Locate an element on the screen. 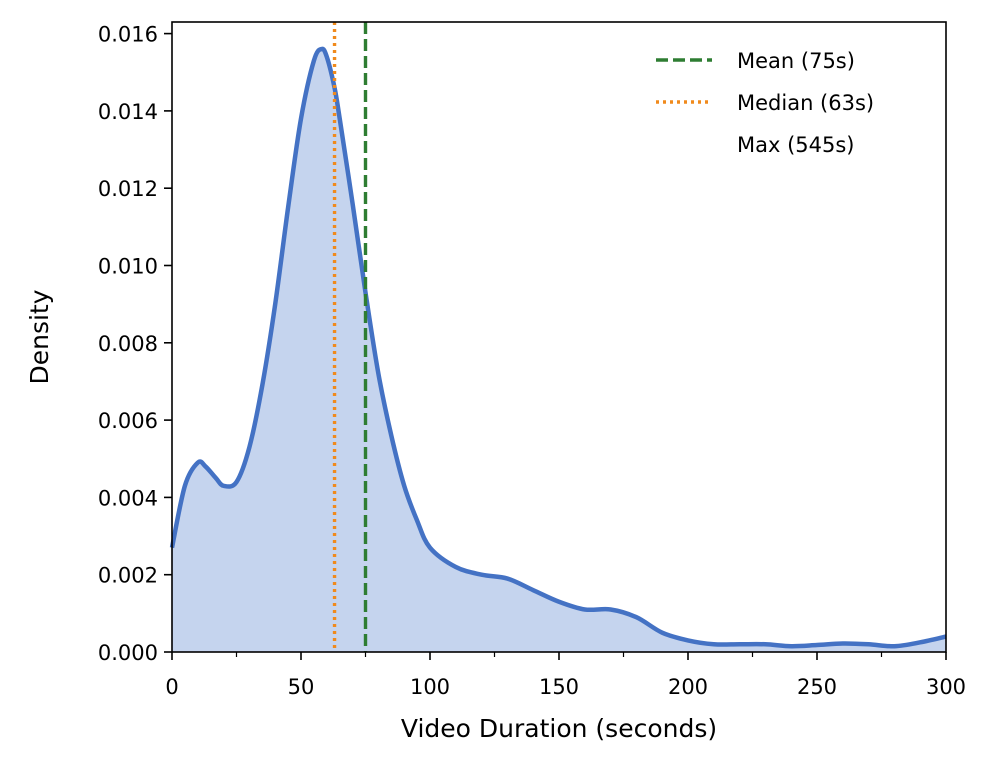  x-axis: 0 50 100 150 200 250 300 is located at coordinates (565, 675).